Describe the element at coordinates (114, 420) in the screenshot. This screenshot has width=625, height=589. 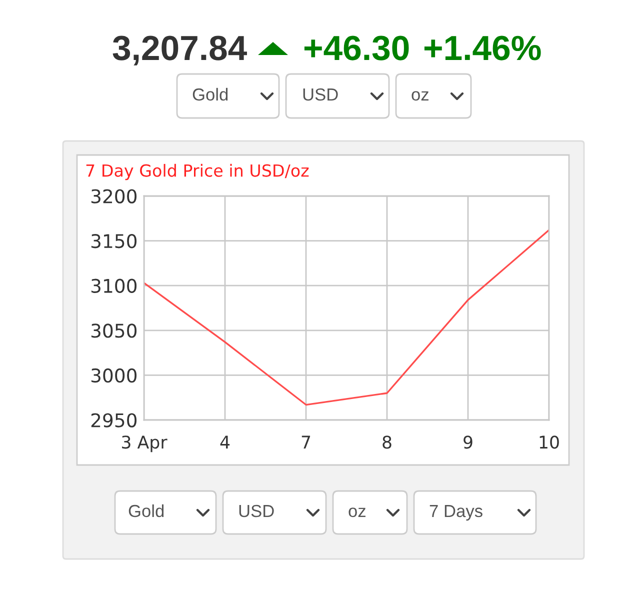
I see `y-tick-label: 2950` at that location.